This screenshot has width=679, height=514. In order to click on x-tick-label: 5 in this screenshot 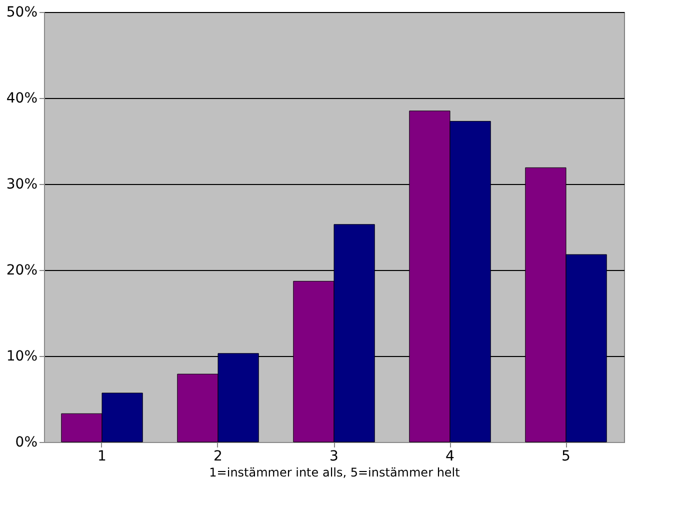, I will do `click(566, 456)`.